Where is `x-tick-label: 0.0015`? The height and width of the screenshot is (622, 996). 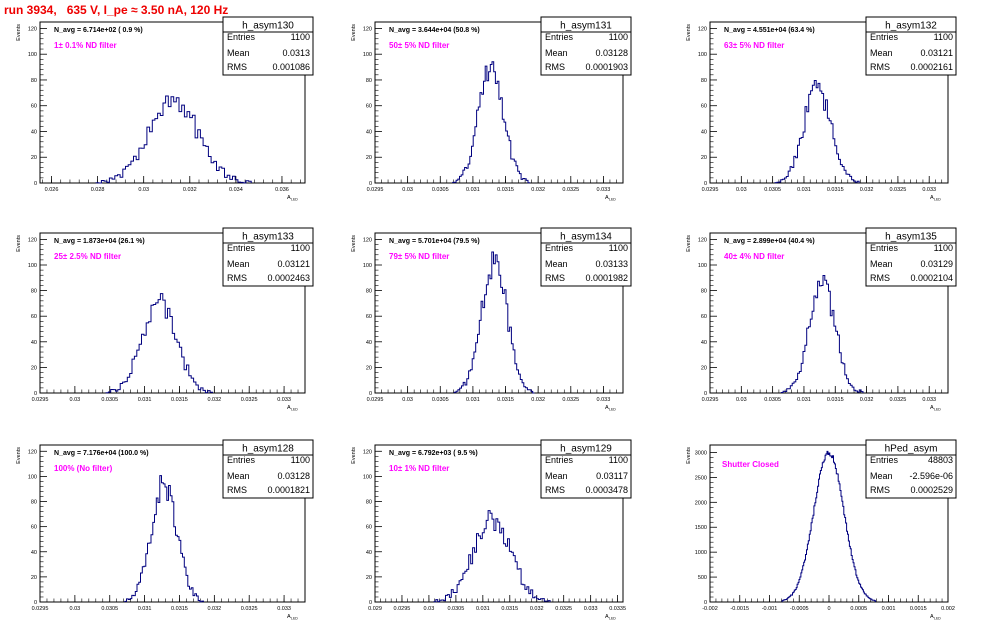
x-tick-label: 0.0015 is located at coordinates (918, 609).